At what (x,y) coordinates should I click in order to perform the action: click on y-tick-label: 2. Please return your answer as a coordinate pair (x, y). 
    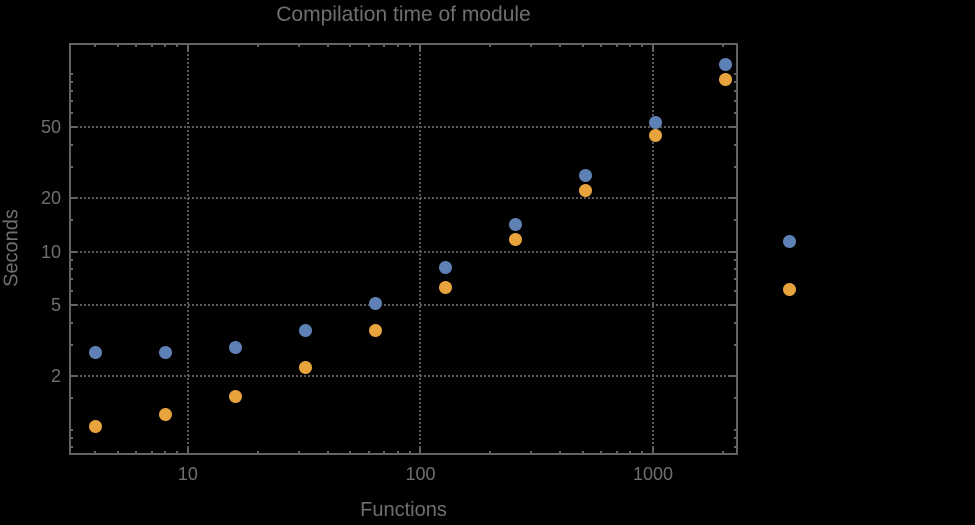
    Looking at the image, I should click on (55, 376).